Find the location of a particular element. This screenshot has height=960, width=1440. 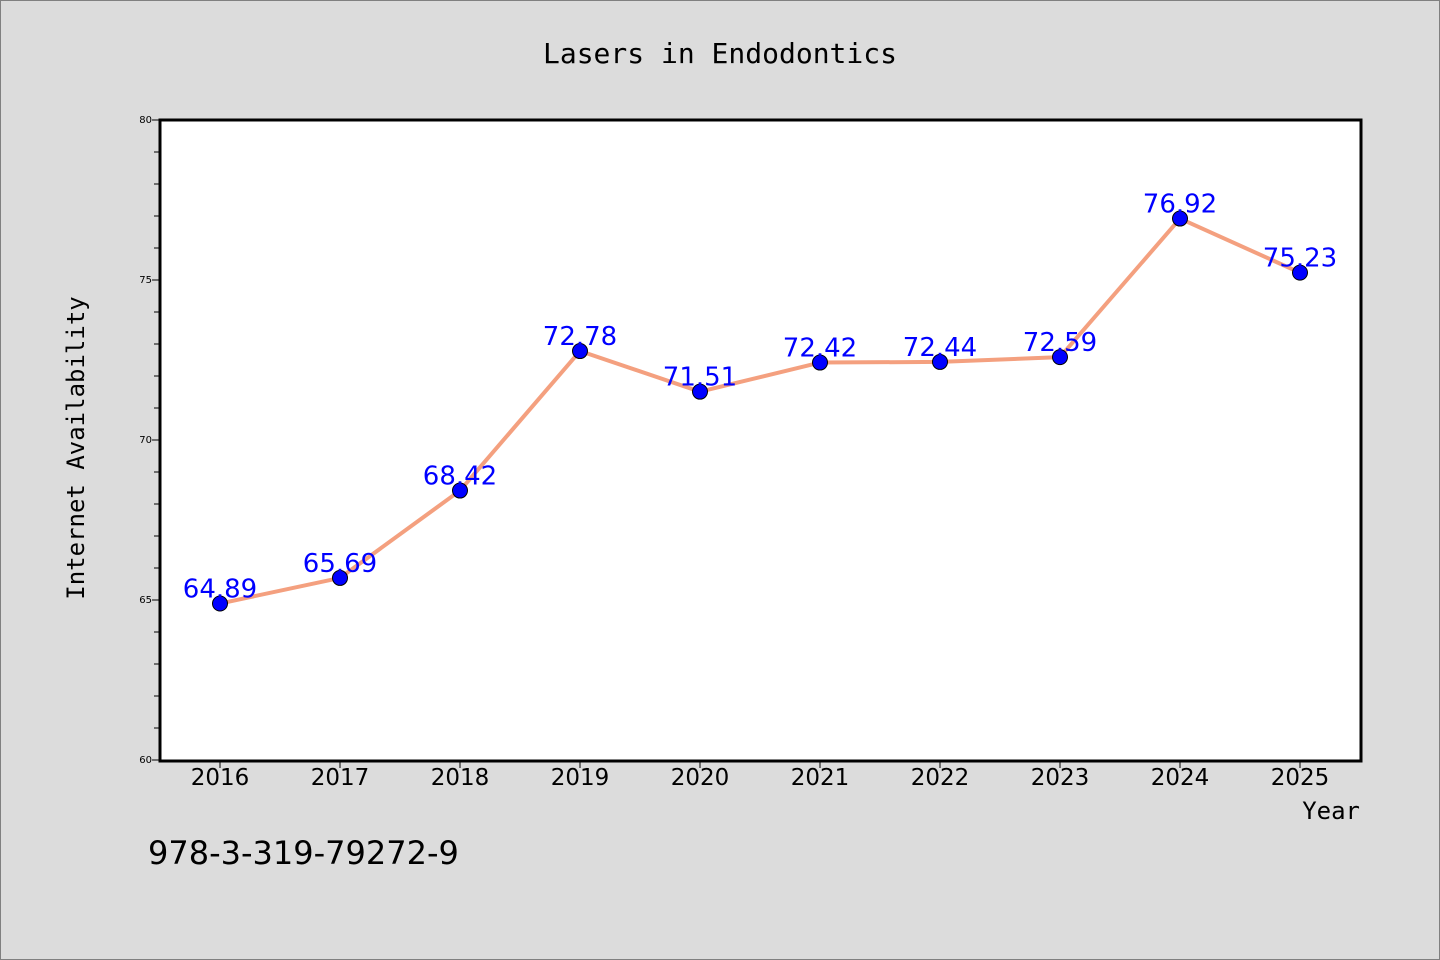

data-label: 75.23 is located at coordinates (1300, 259).